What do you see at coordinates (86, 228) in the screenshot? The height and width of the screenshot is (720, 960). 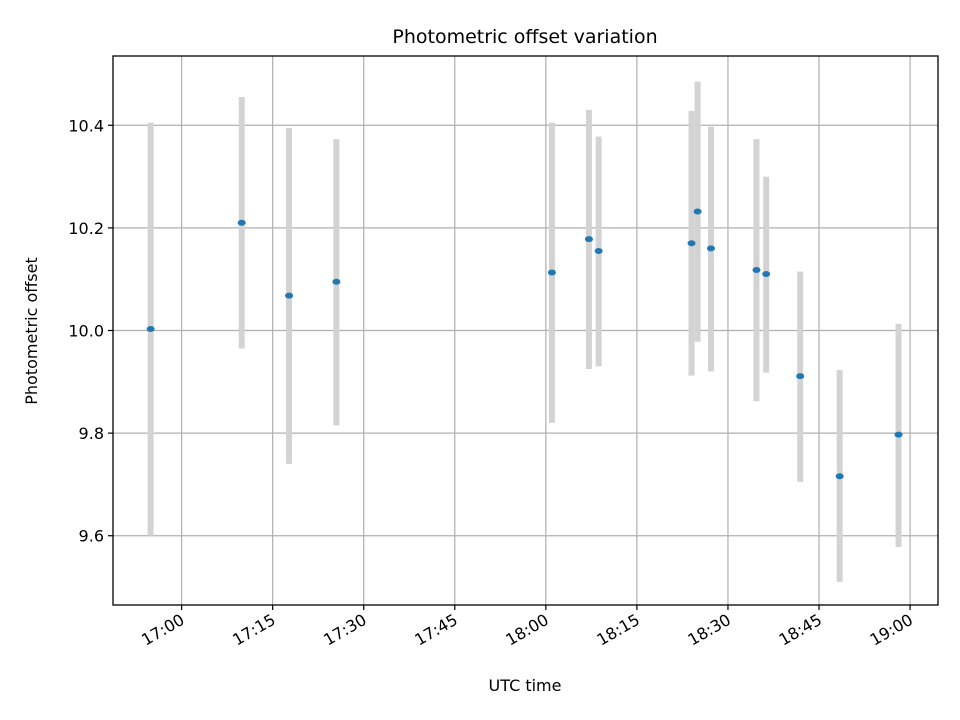 I see `y-tick-label: 10.2` at bounding box center [86, 228].